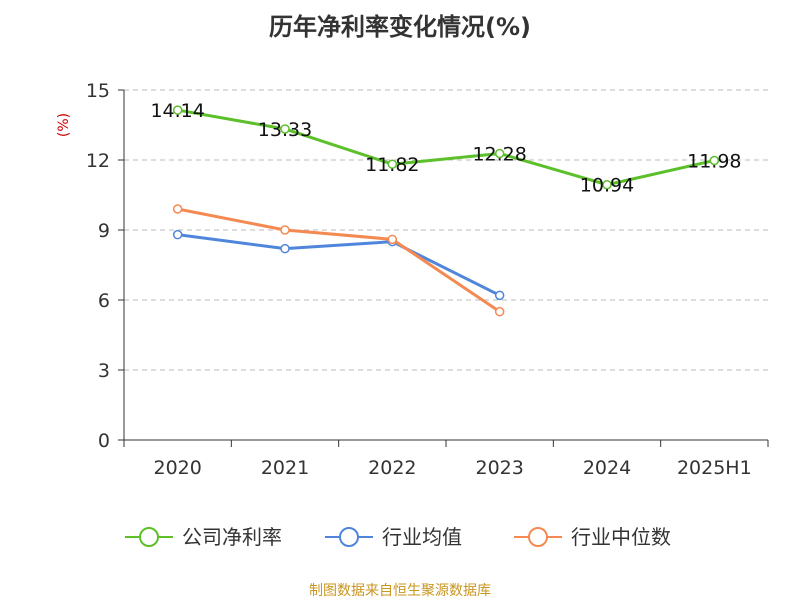  What do you see at coordinates (104, 301) in the screenshot?
I see `y-tick-label: 6` at bounding box center [104, 301].